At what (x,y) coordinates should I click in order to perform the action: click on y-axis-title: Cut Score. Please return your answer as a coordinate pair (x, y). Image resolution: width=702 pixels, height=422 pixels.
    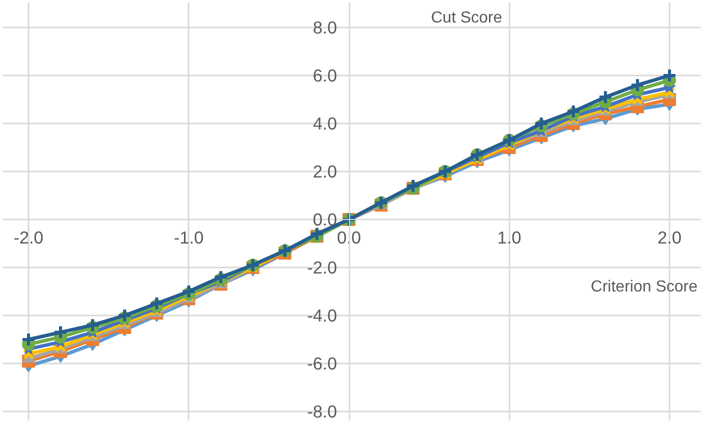
    Looking at the image, I should click on (466, 18).